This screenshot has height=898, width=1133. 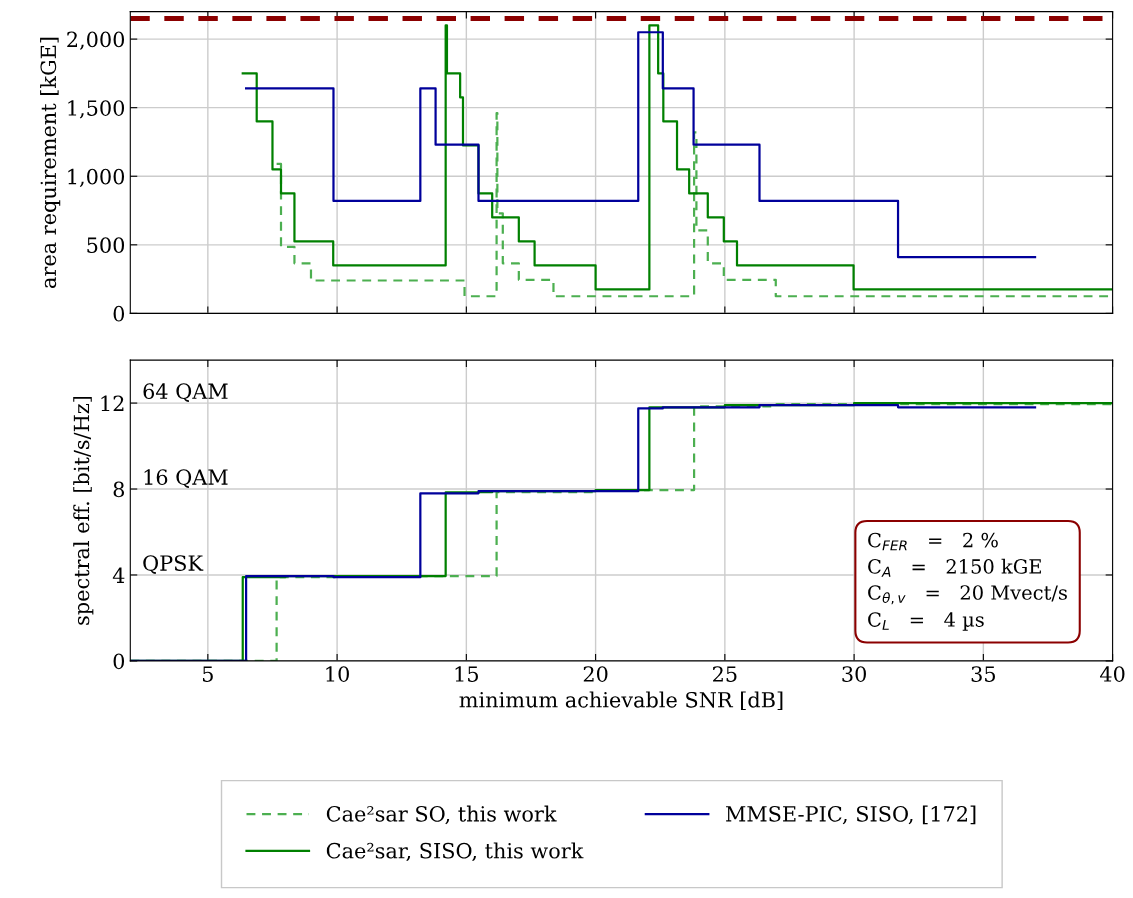 What do you see at coordinates (173, 564) in the screenshot?
I see `annotation: QPSK` at bounding box center [173, 564].